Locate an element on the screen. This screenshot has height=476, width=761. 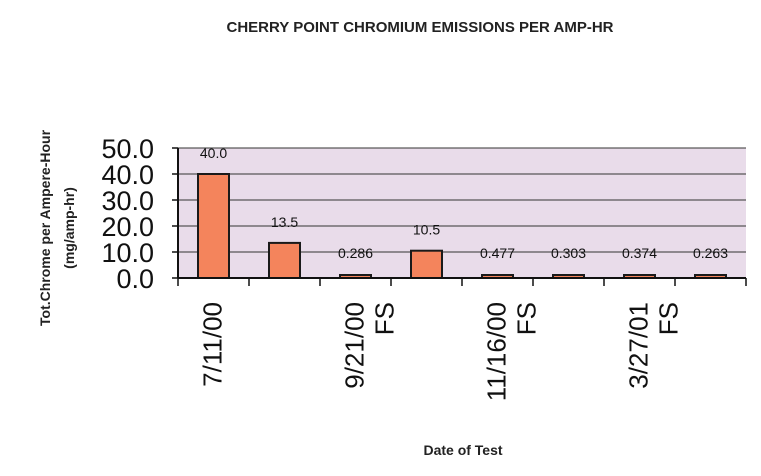
y-tick-labels: 50.040.030.020.010.00.0 is located at coordinates (139, 214).